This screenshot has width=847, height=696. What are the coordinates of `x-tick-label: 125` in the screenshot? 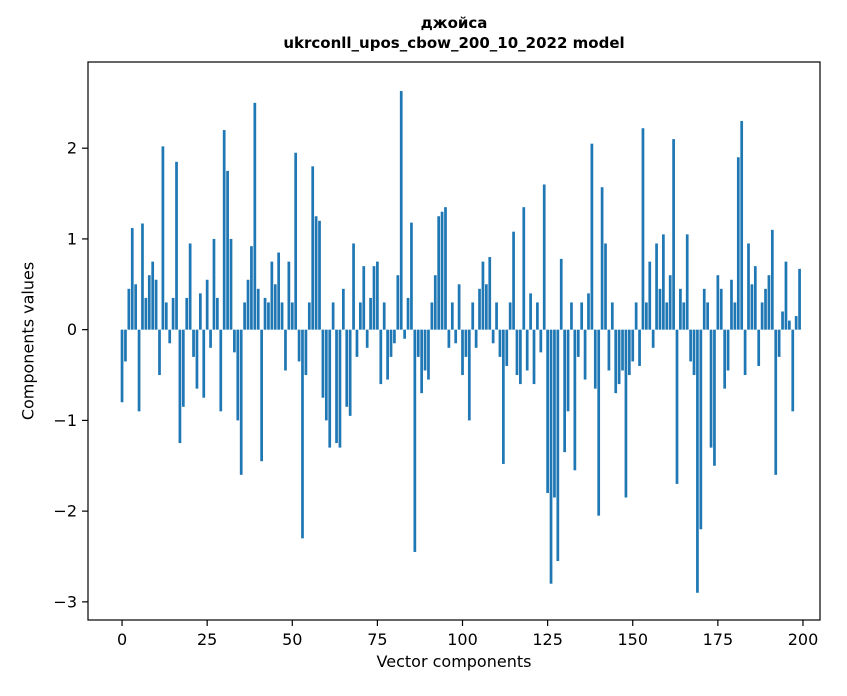 It's located at (547, 639).